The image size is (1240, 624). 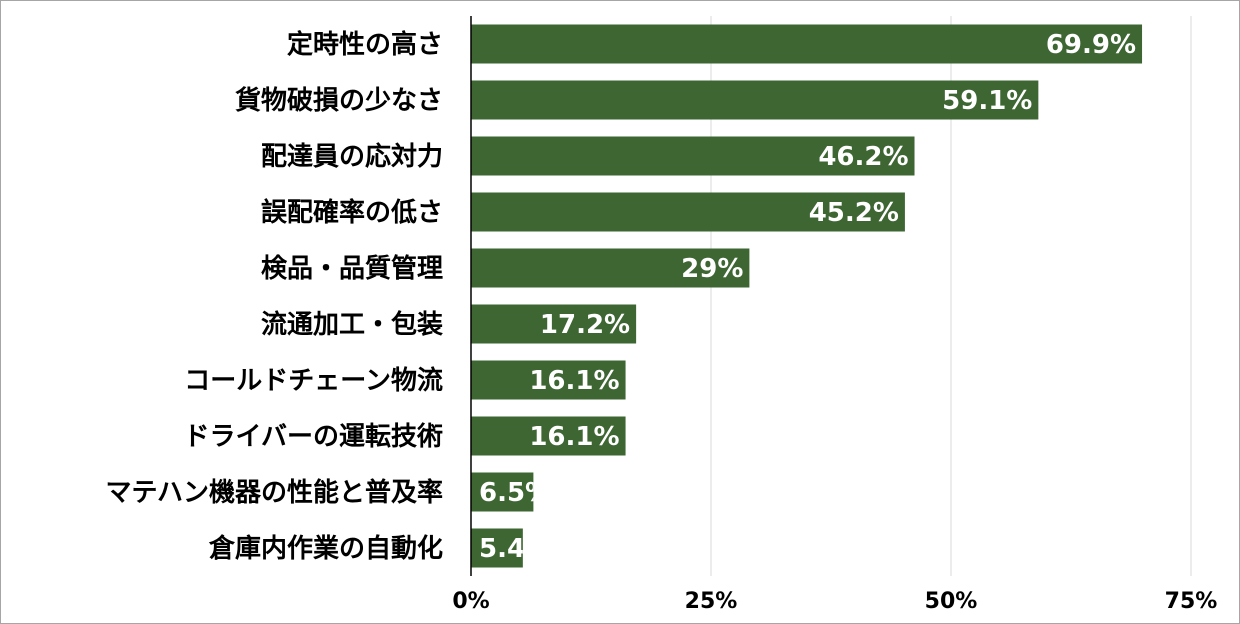 What do you see at coordinates (352, 156) in the screenshot?
I see `category-label: 配達員の応対力` at bounding box center [352, 156].